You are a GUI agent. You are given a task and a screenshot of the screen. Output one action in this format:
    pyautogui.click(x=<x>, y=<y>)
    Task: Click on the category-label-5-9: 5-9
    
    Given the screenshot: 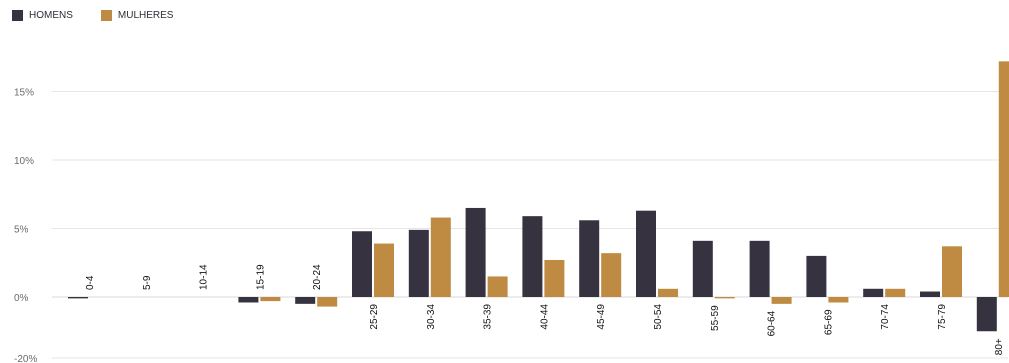 What is the action you would take?
    pyautogui.click(x=147, y=282)
    